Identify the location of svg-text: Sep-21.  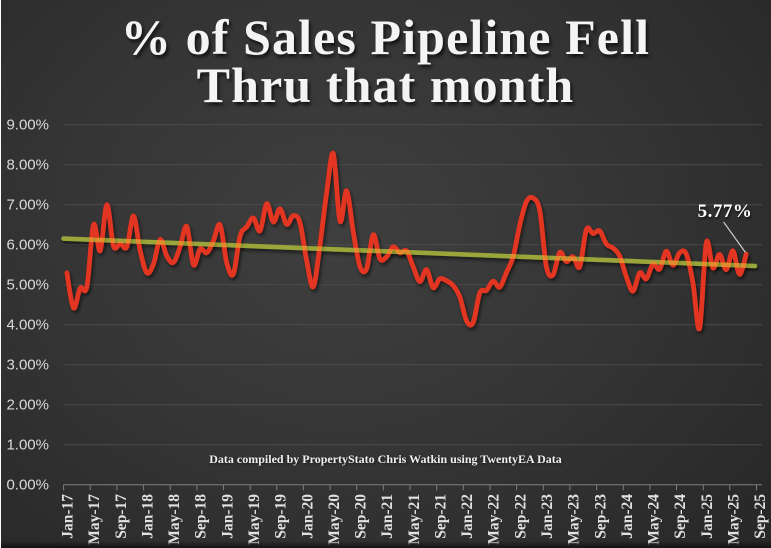
(440, 516).